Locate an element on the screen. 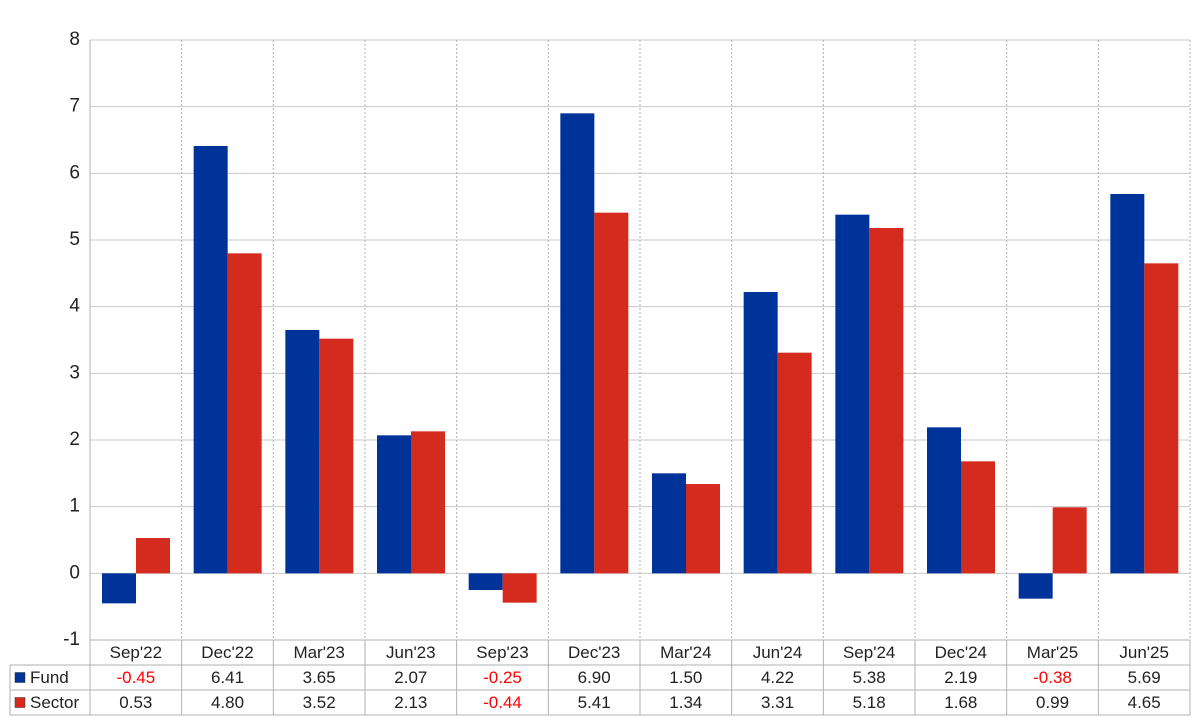 This screenshot has height=720, width=1200. x-tick-label: Jun'23 is located at coordinates (411, 652).